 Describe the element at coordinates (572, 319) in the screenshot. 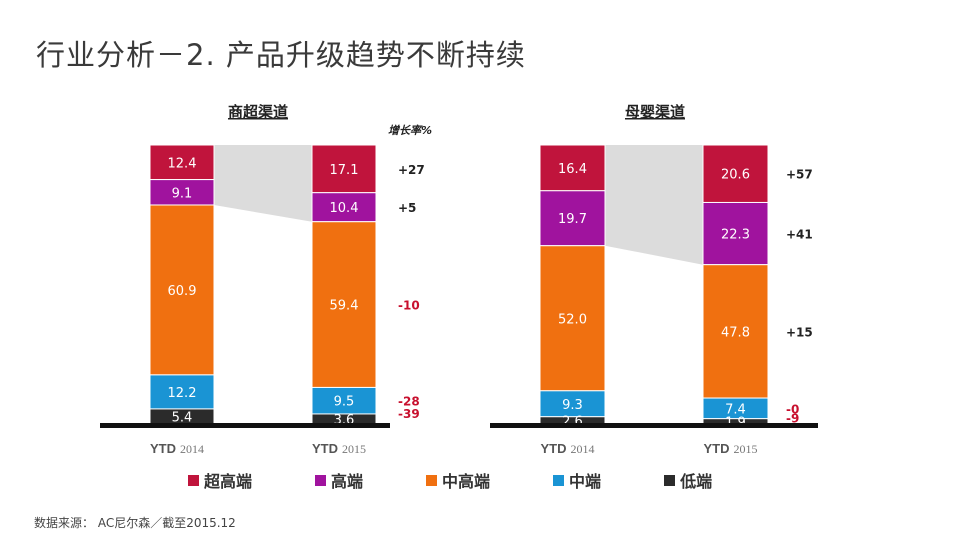

I see `data-label: 52.0` at that location.